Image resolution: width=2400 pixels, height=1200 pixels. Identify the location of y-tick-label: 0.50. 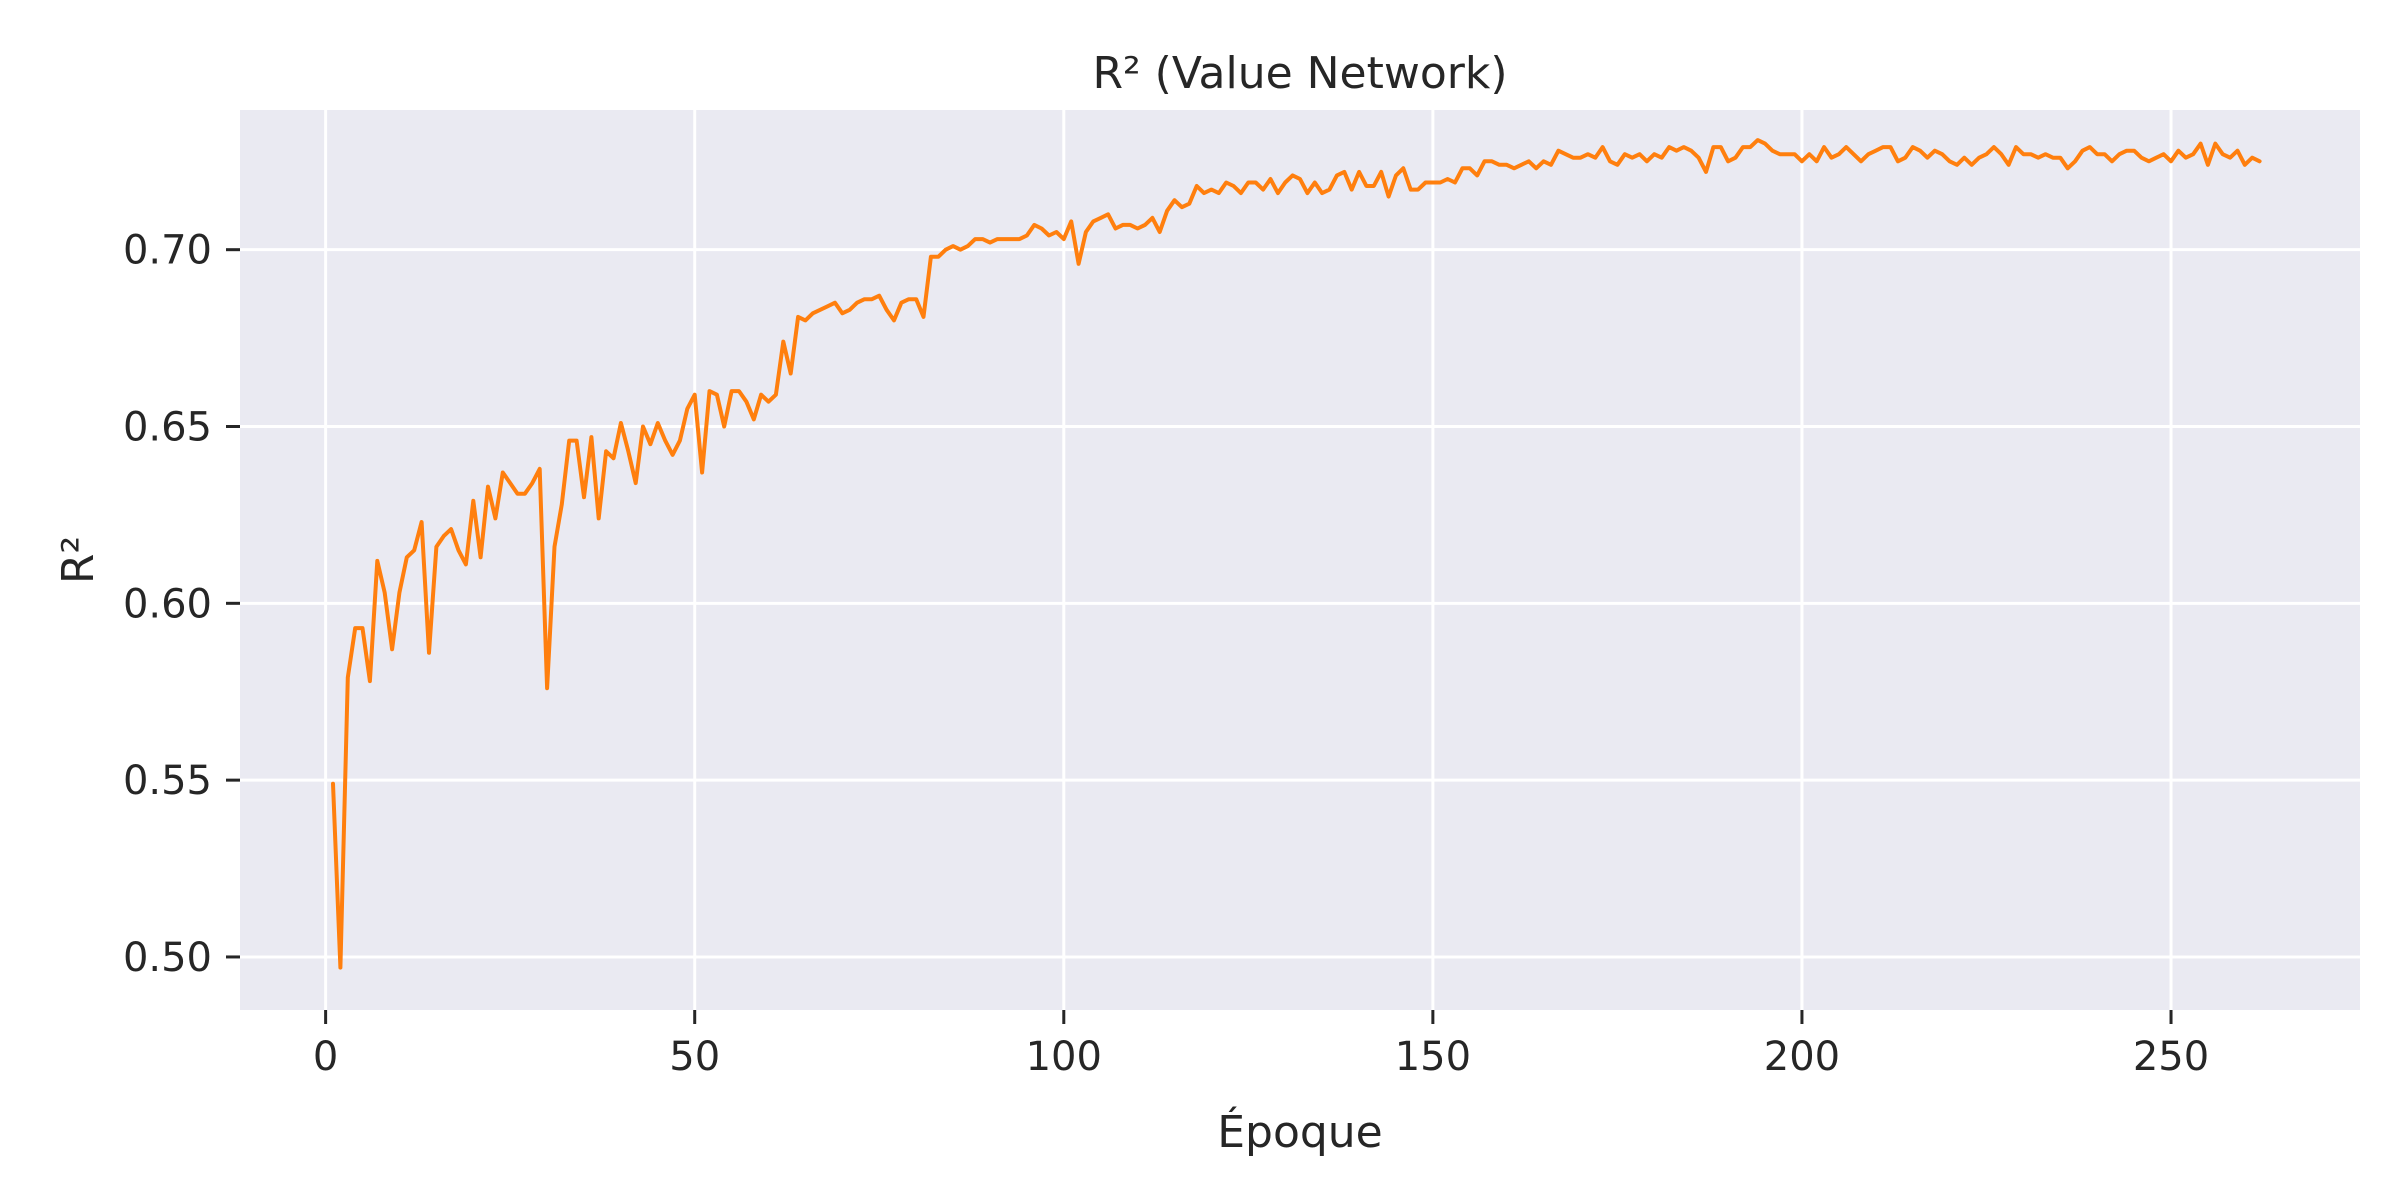
(167, 958).